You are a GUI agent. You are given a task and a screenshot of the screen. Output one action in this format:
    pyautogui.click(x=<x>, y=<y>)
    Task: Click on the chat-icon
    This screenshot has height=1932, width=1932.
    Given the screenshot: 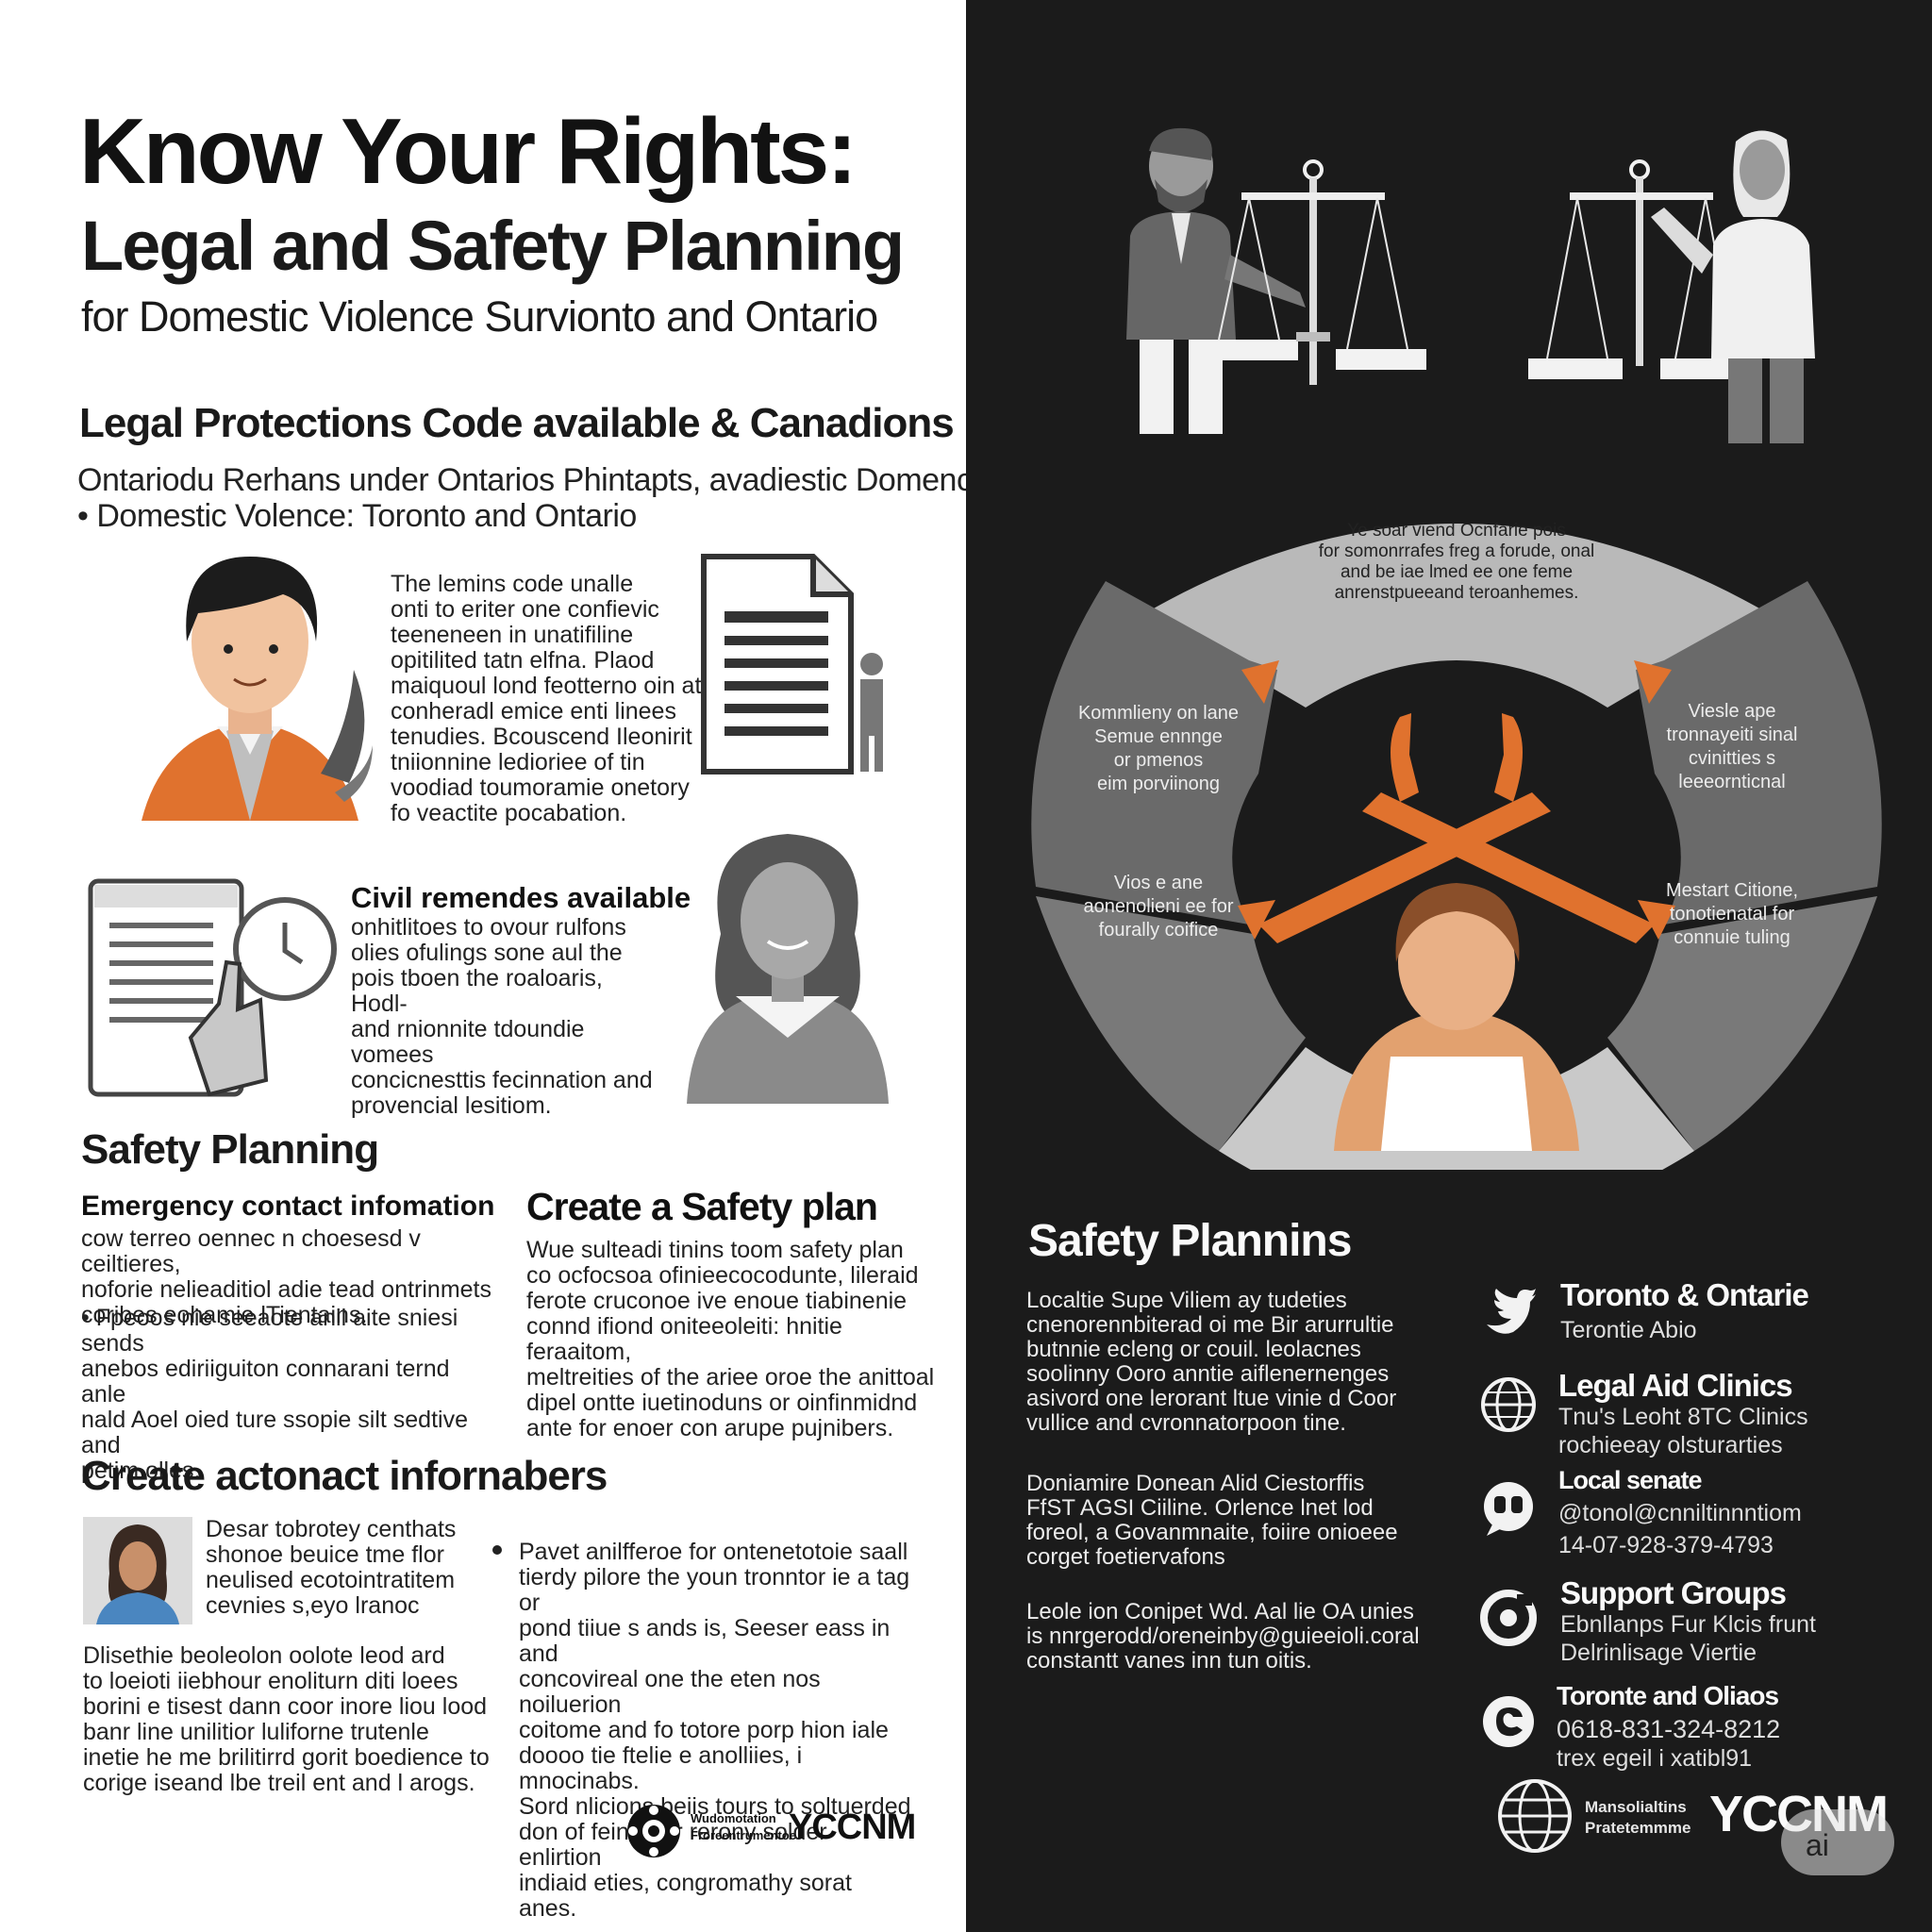 What is the action you would take?
    pyautogui.click(x=1508, y=1509)
    